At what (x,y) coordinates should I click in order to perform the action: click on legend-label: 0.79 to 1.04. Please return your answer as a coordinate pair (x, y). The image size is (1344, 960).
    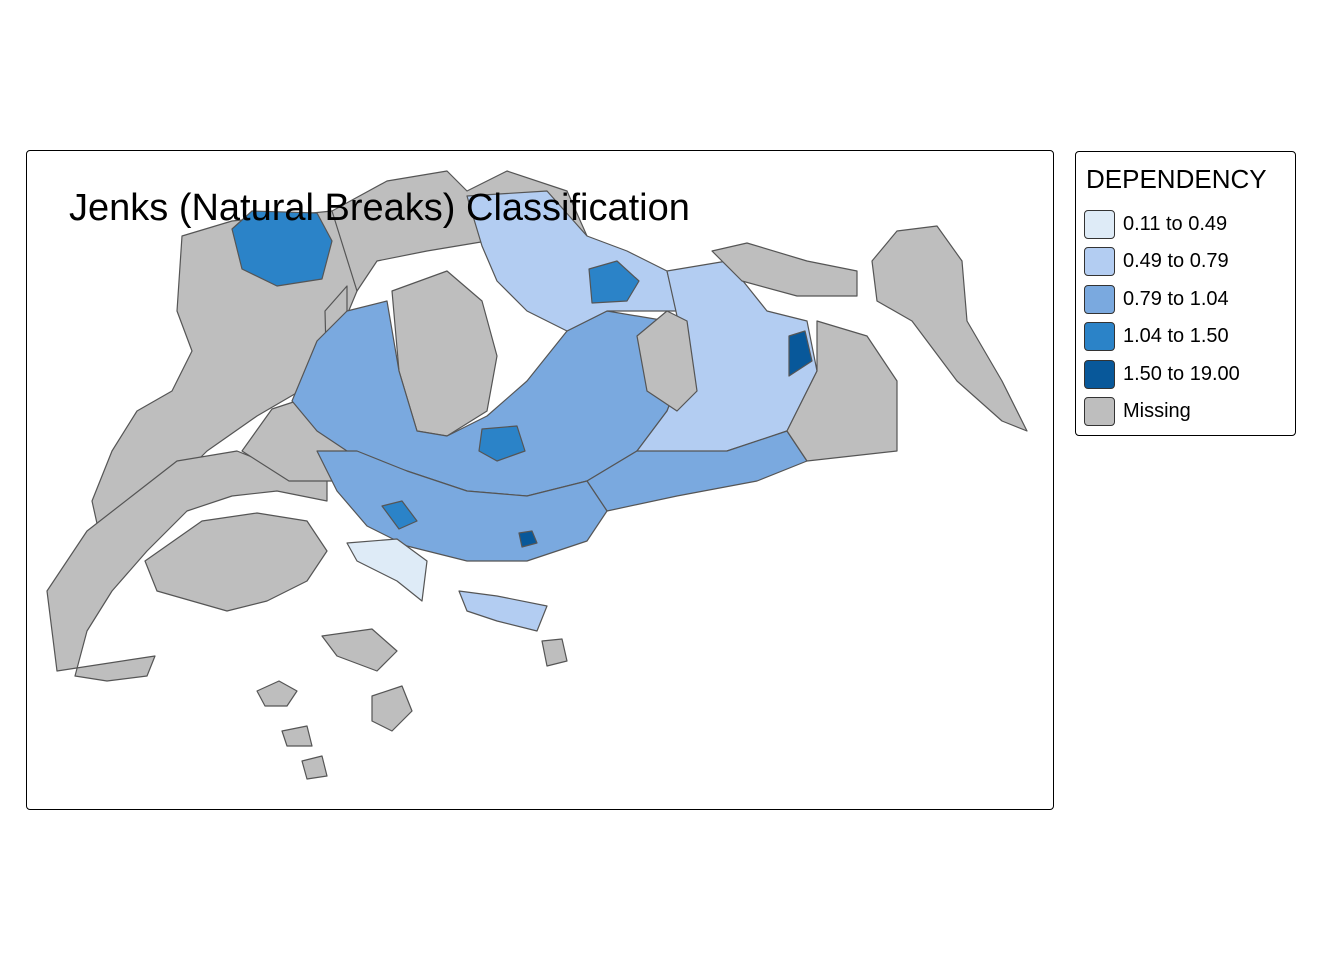
    Looking at the image, I should click on (1176, 298).